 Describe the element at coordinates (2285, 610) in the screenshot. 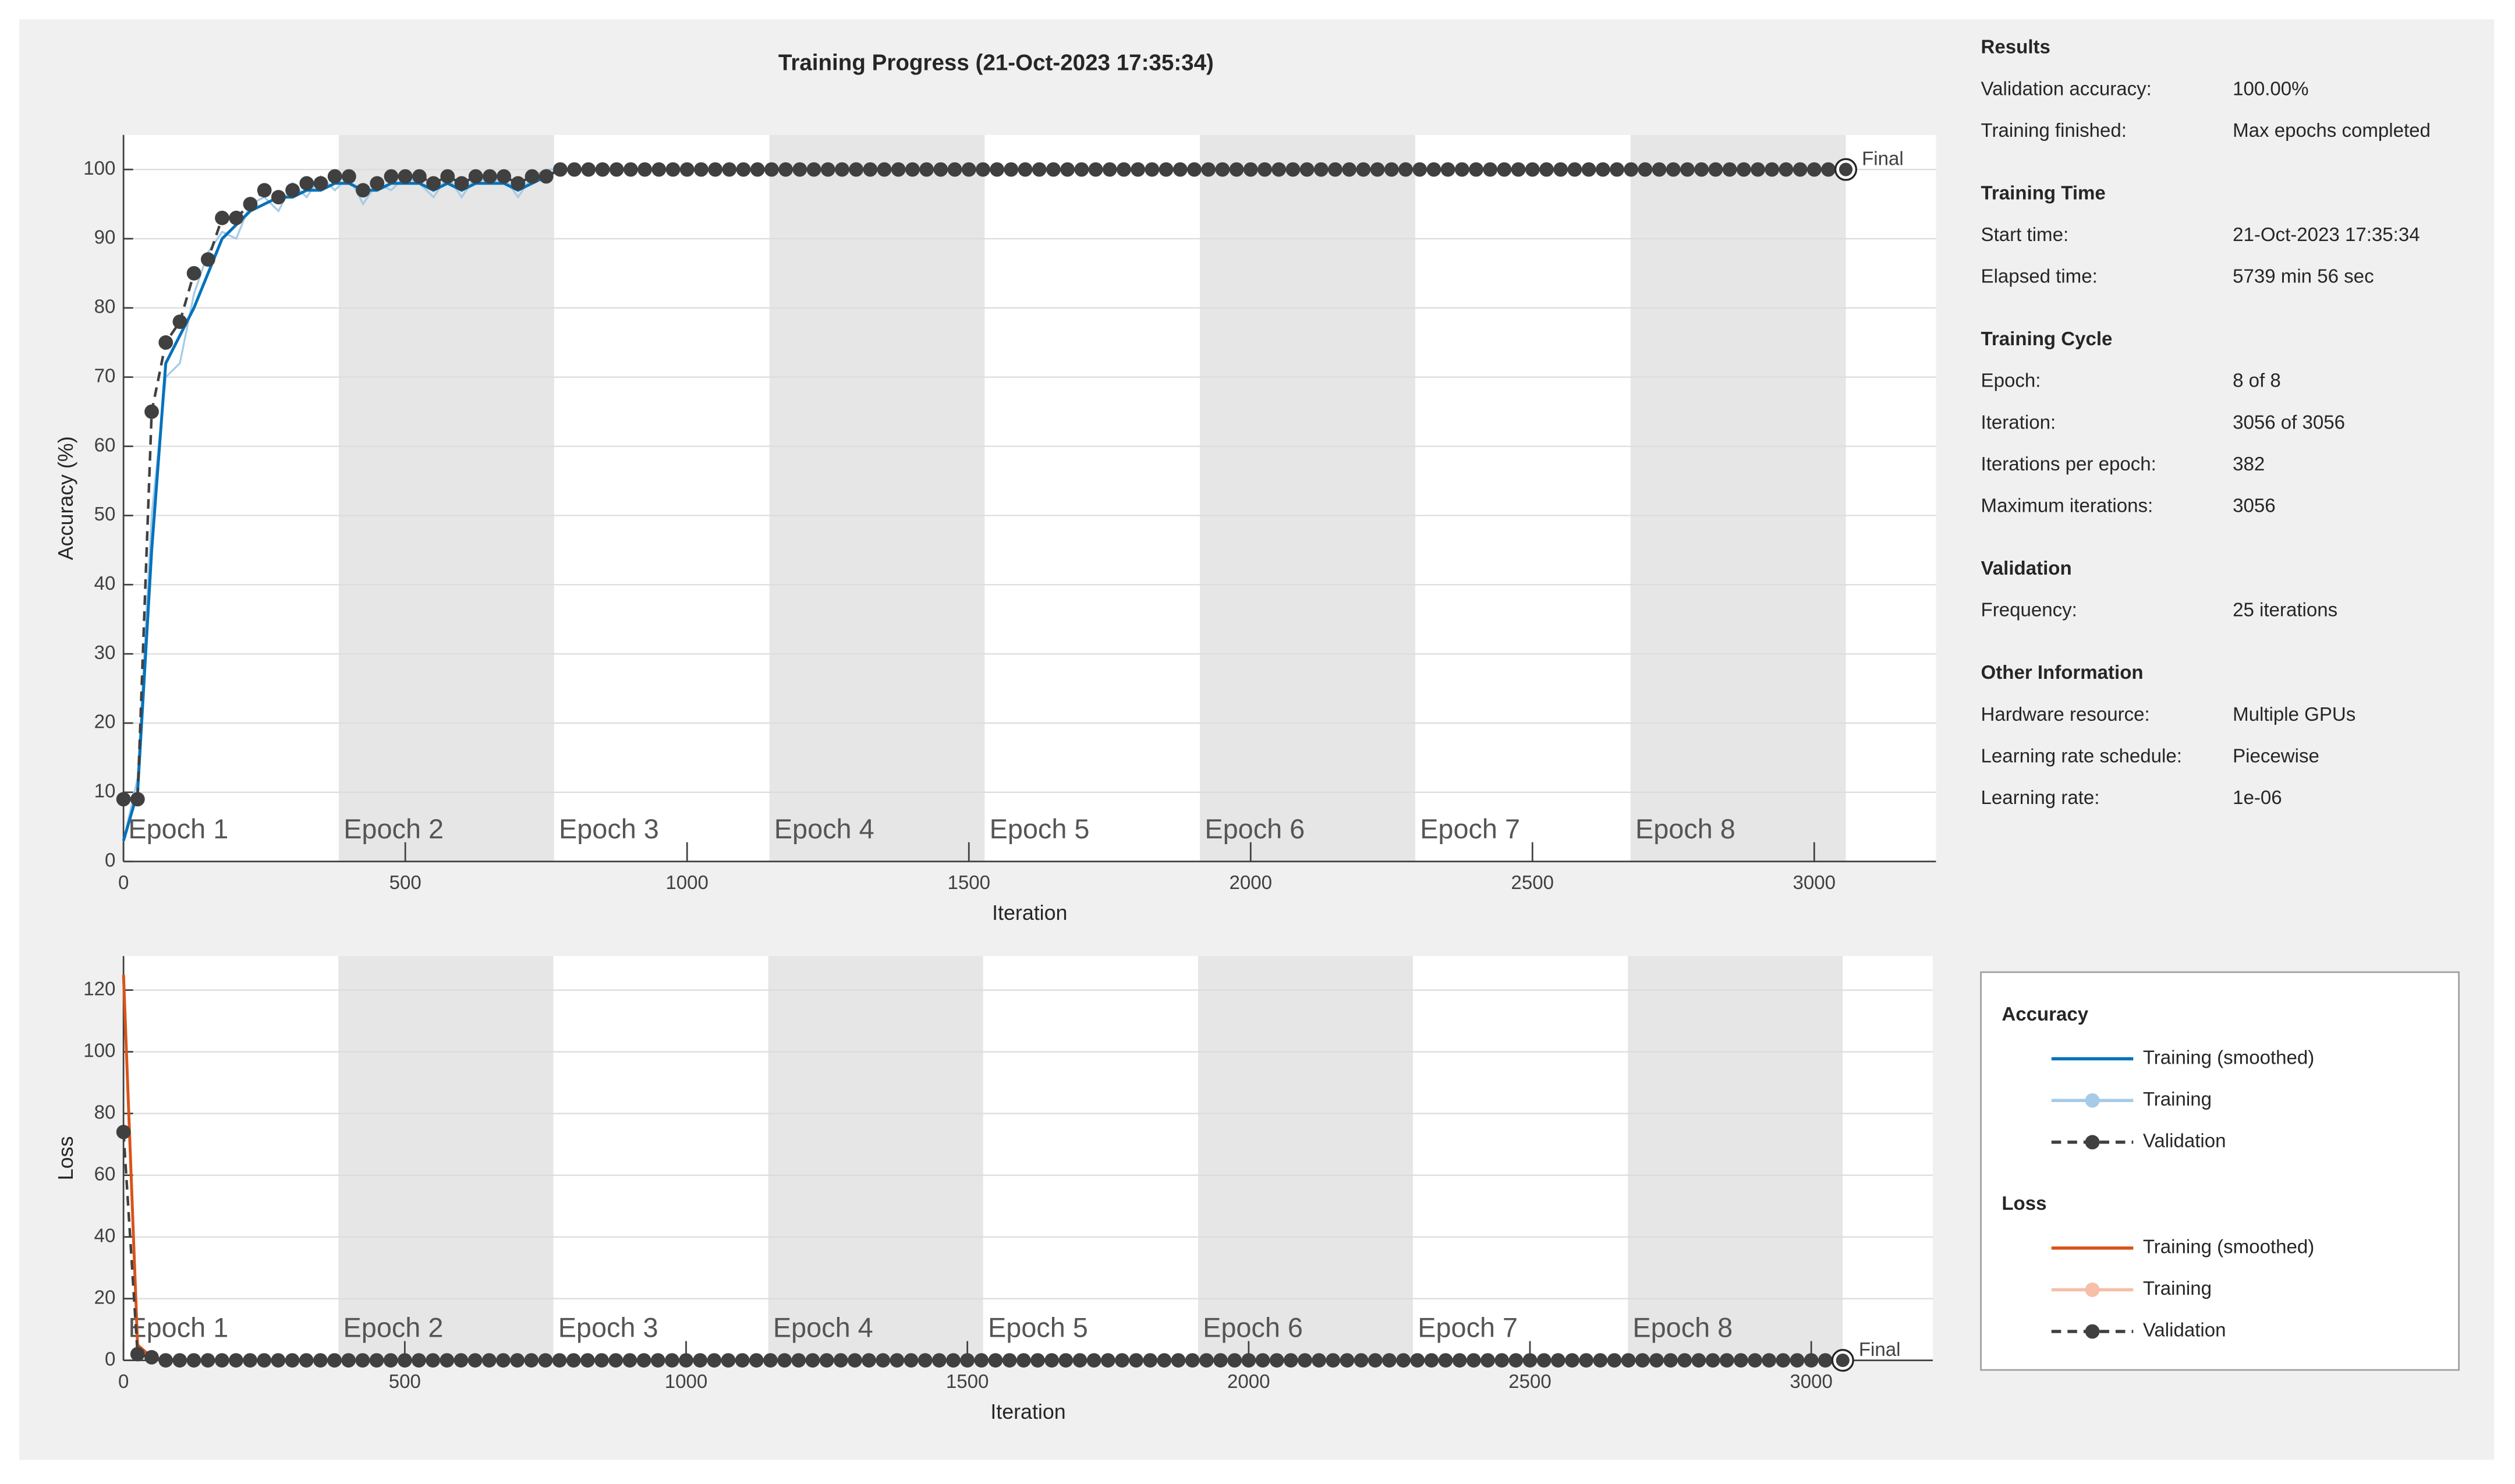

I see `info-value: 25 iterations` at that location.